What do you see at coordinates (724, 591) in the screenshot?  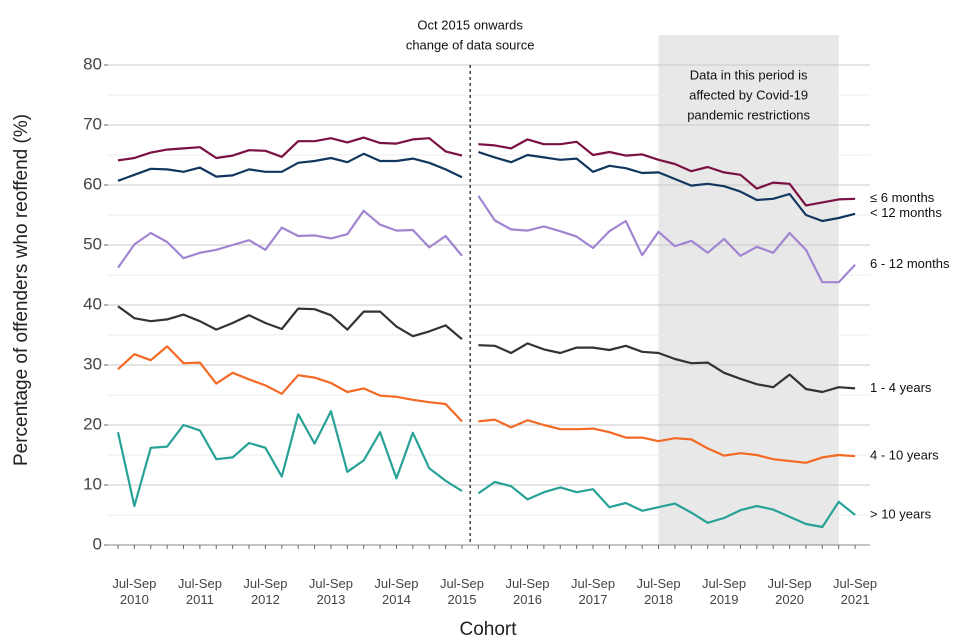 I see `x-tick-label: Jul-Sep 2019` at bounding box center [724, 591].